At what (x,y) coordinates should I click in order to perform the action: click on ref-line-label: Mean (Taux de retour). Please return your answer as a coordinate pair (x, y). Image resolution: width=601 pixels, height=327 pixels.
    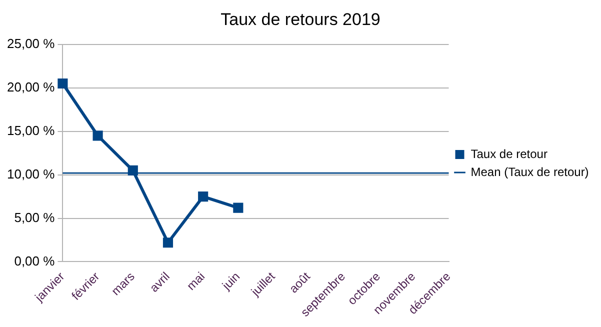
    Looking at the image, I should click on (529, 171).